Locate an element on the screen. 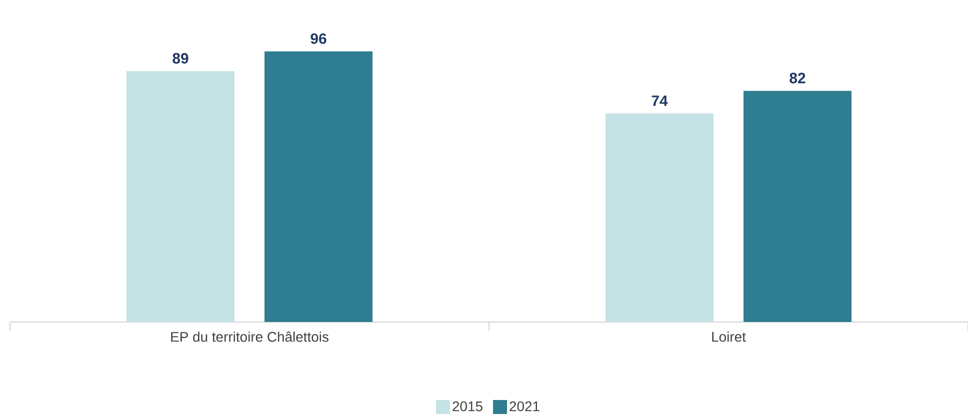 The width and height of the screenshot is (968, 417). legend-label: 2021 is located at coordinates (525, 406).